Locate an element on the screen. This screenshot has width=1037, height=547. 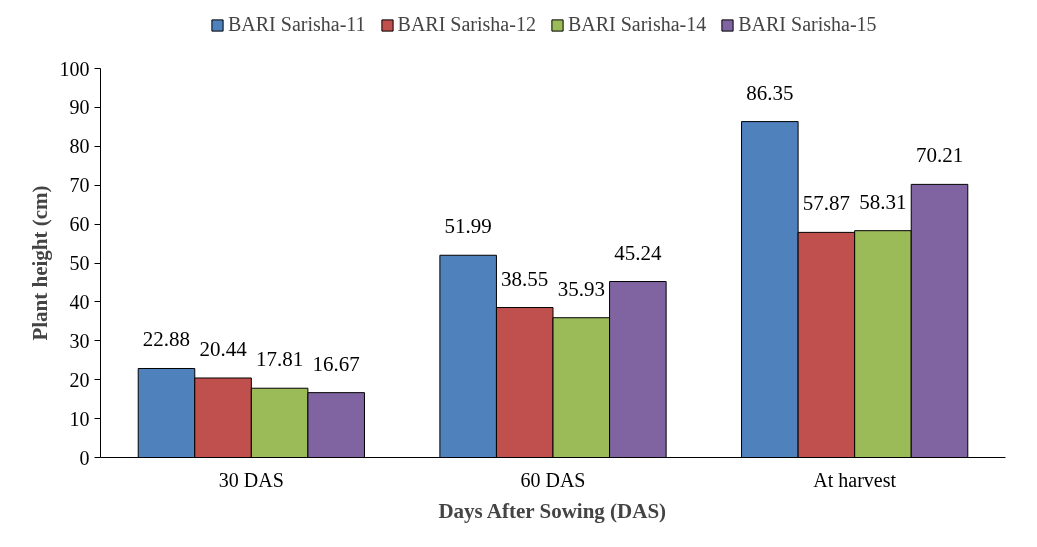
data-label: 38.55 is located at coordinates (525, 278).